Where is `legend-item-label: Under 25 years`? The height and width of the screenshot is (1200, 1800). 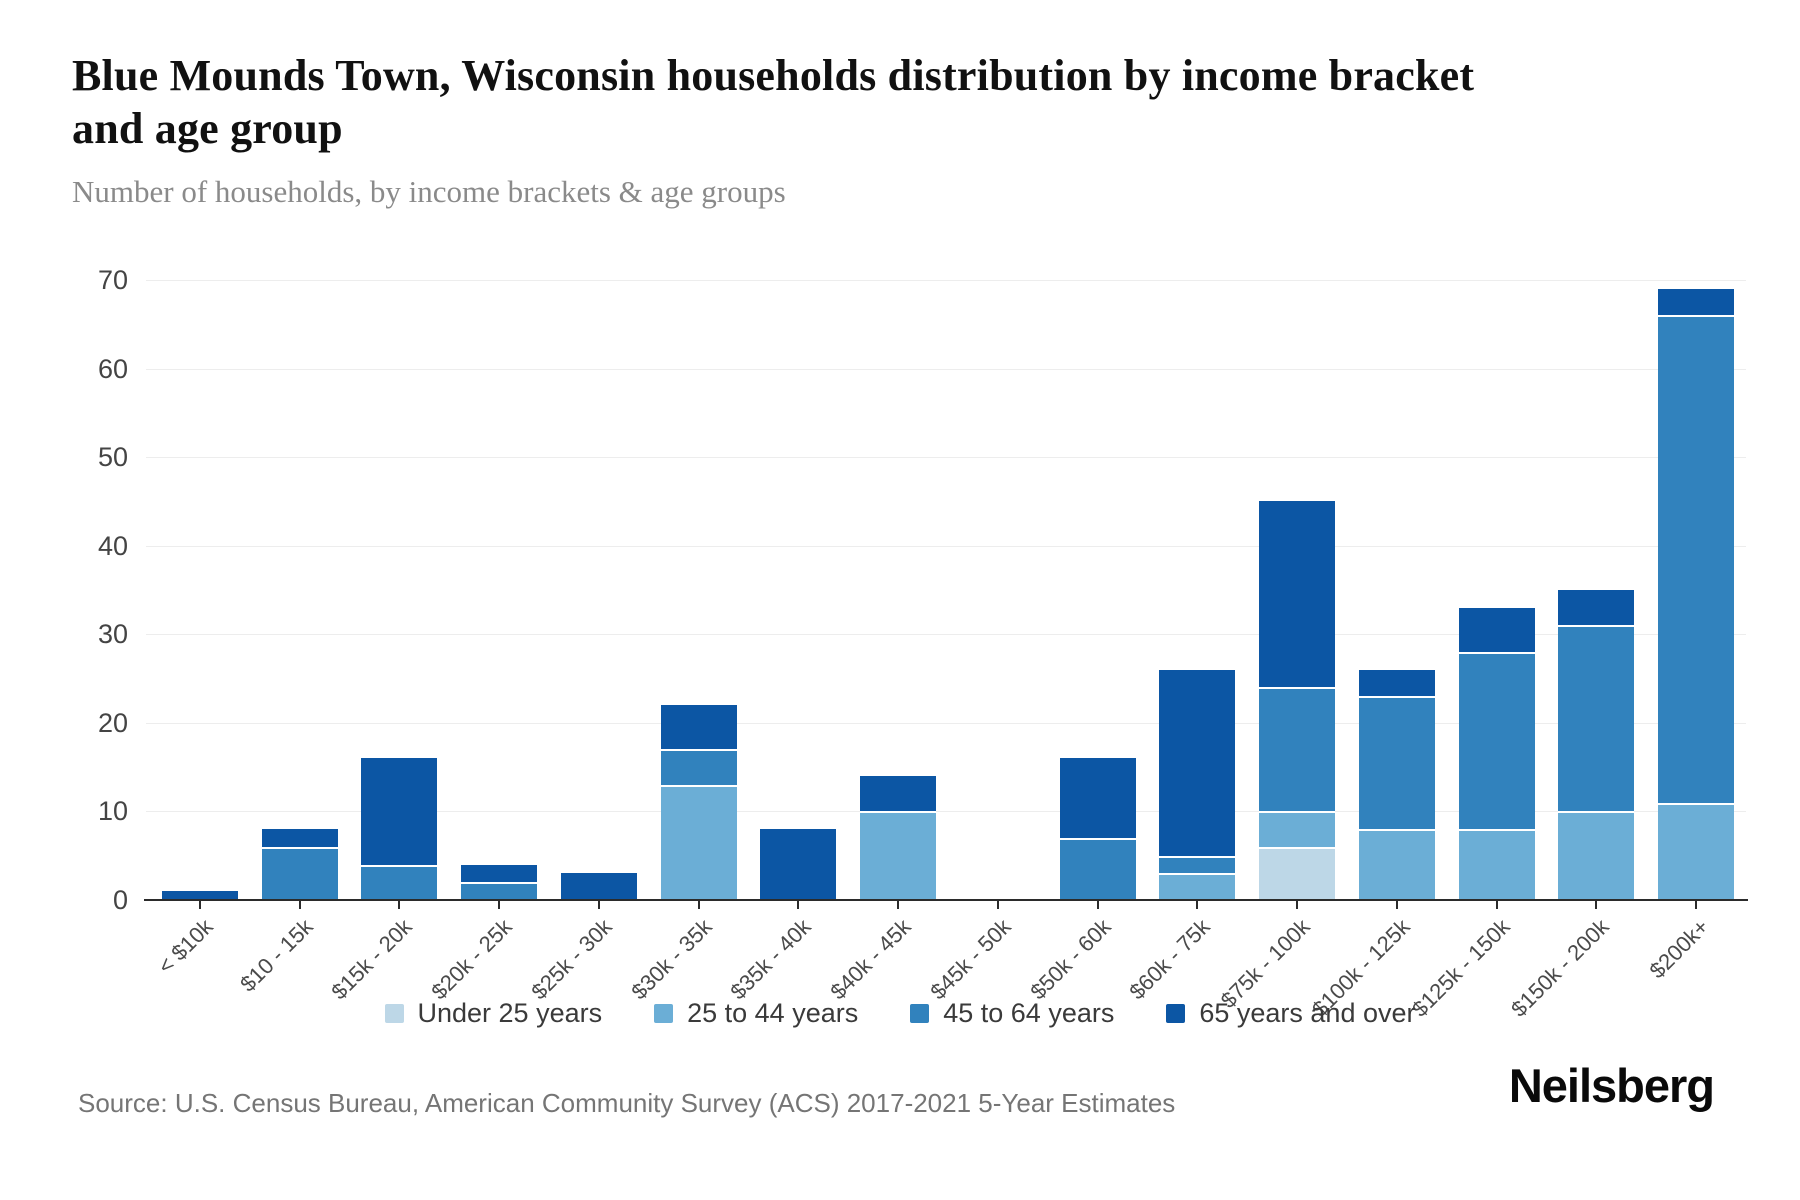
legend-item-label: Under 25 years is located at coordinates (510, 1013).